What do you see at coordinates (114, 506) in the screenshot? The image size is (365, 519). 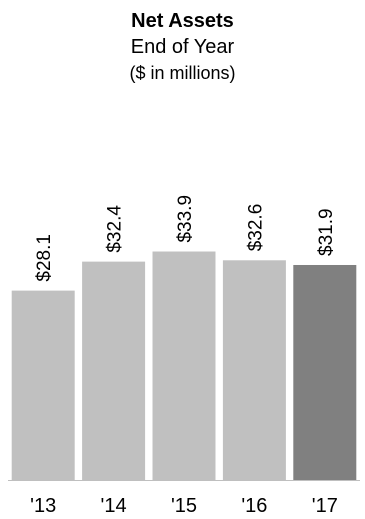 I see `x-tick-label-1: '14` at bounding box center [114, 506].